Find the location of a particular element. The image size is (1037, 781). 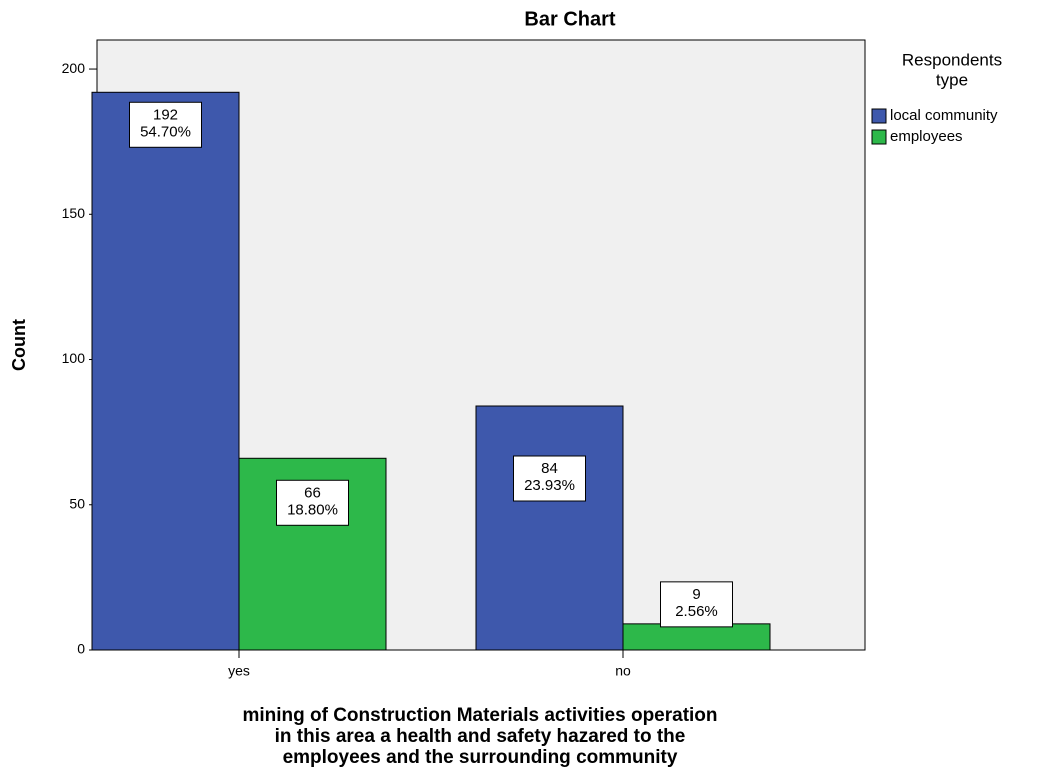

data-label: 66 is located at coordinates (312, 492).